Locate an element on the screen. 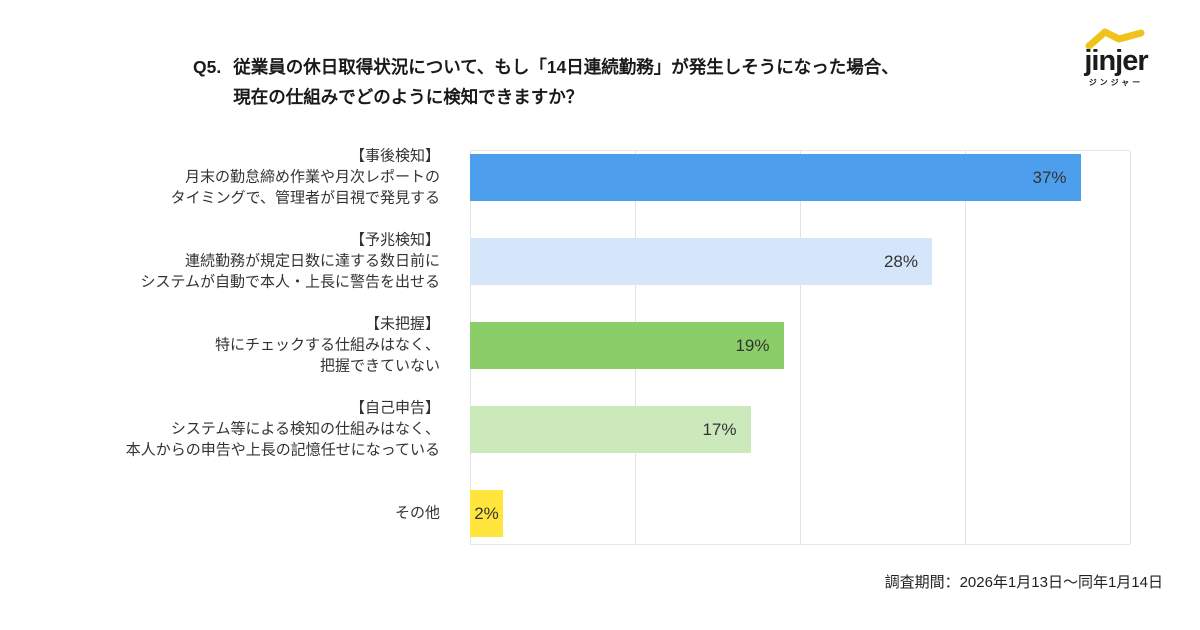 The height and width of the screenshot is (630, 1200). category-label-line: システム等による検知の仕組みはなく、 is located at coordinates (305, 428).